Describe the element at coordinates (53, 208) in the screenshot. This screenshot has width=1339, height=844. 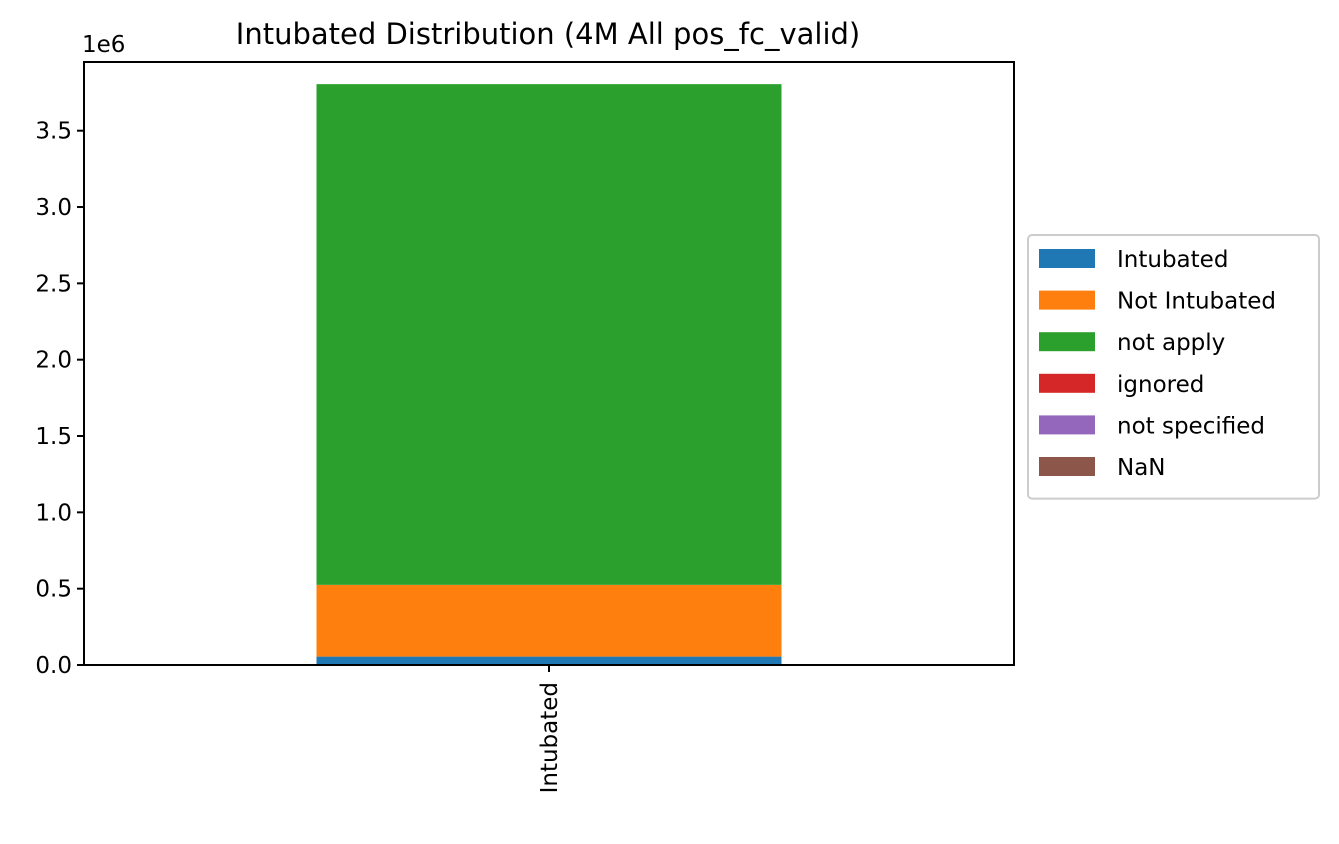
I see `y-tick-label: 3.0` at that location.